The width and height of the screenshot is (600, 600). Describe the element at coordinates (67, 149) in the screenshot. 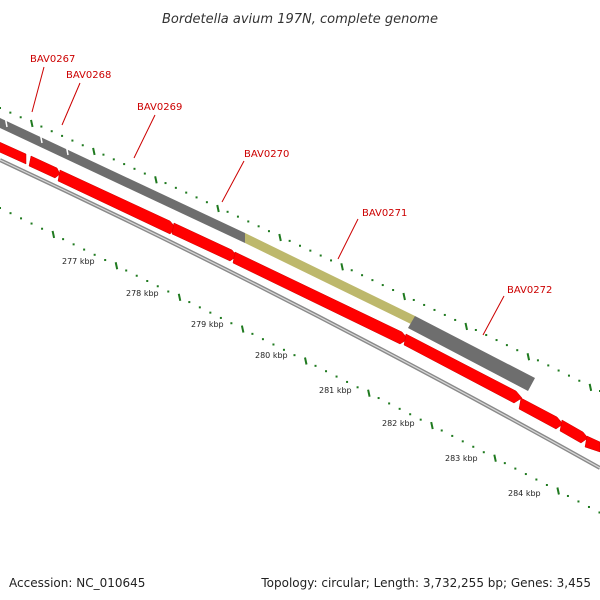

I see `gene-boundary` at that location.